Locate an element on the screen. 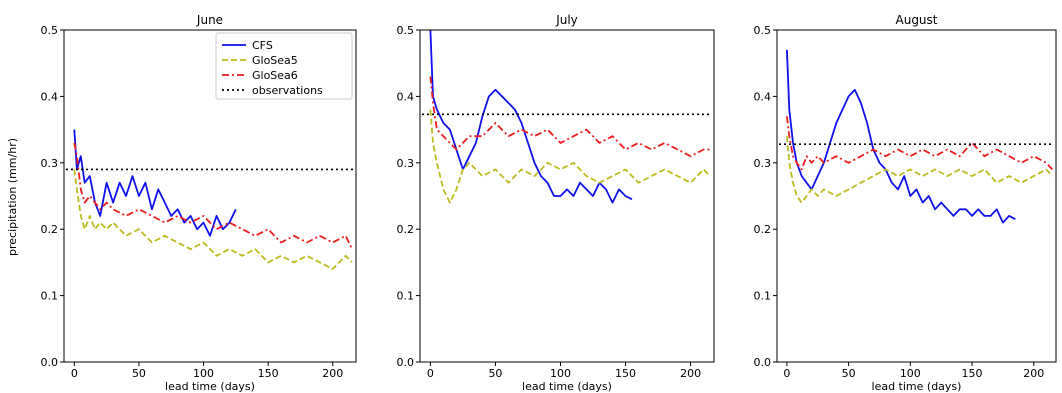 The height and width of the screenshot is (393, 1062). panel-title: August is located at coordinates (917, 20).